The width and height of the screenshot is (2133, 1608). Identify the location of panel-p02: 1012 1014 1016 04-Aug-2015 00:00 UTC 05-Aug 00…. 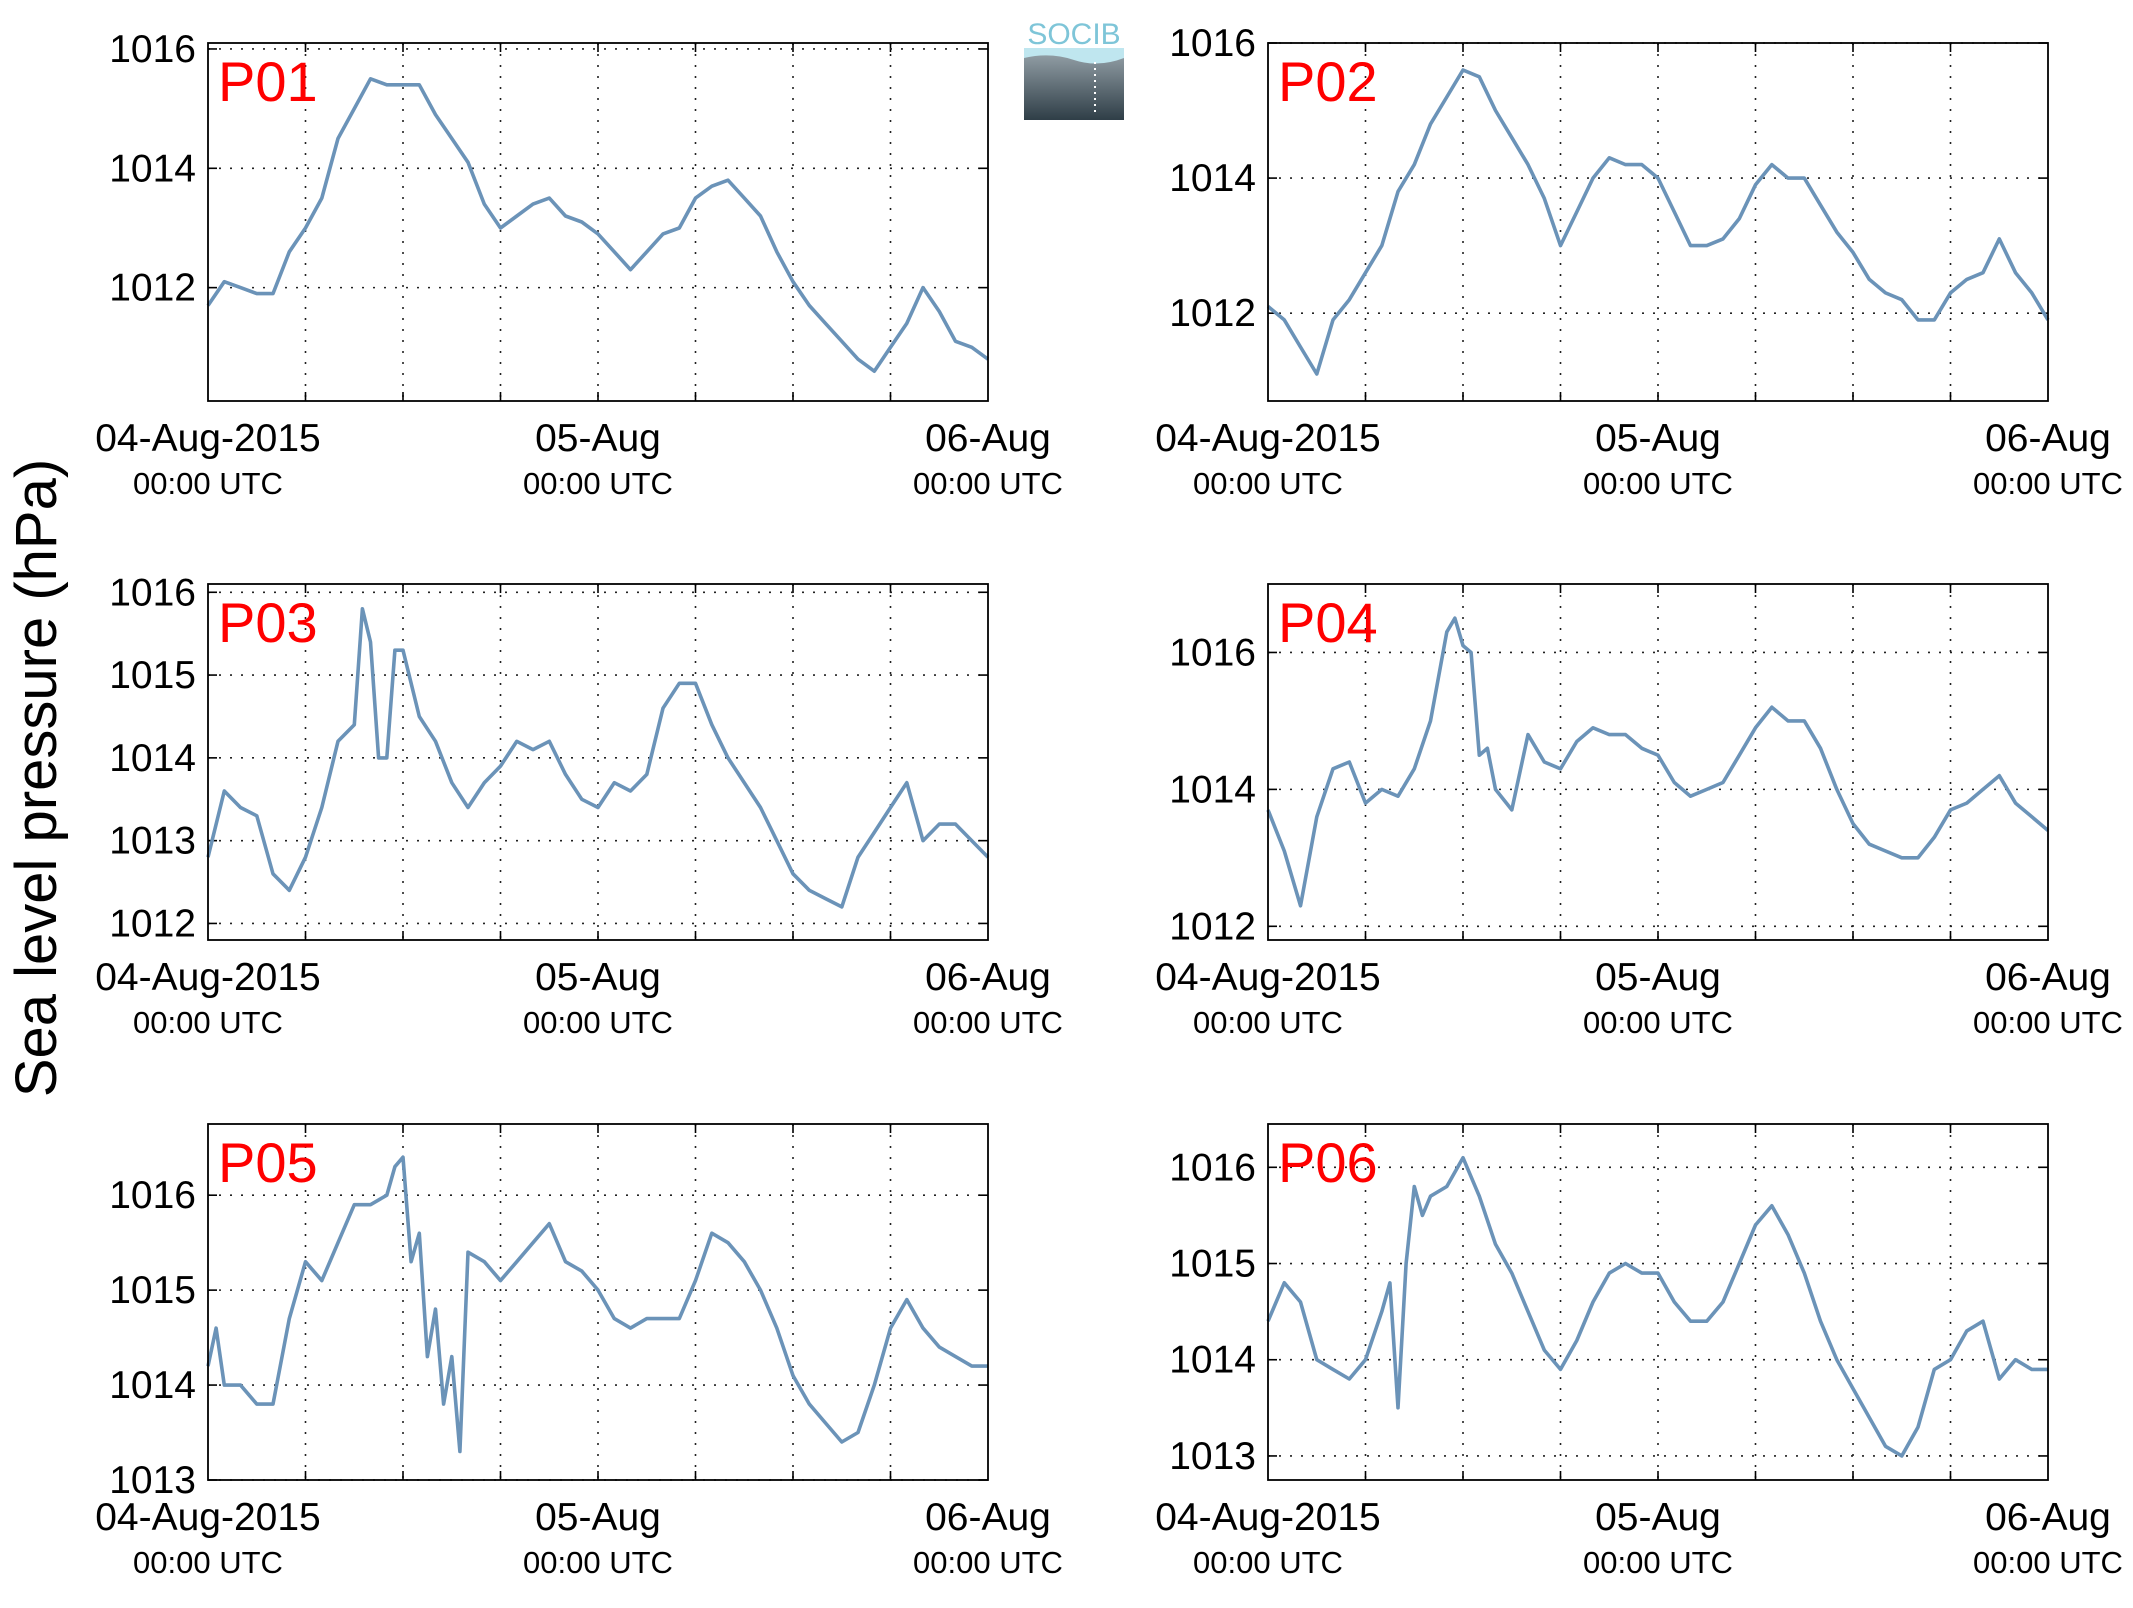
(1639, 261).